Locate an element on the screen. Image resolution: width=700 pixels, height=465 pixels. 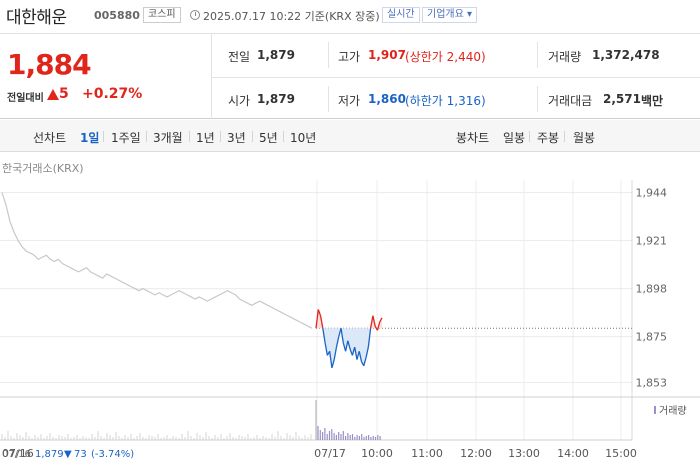
x-tick-label: 10:00 is located at coordinates (377, 453).